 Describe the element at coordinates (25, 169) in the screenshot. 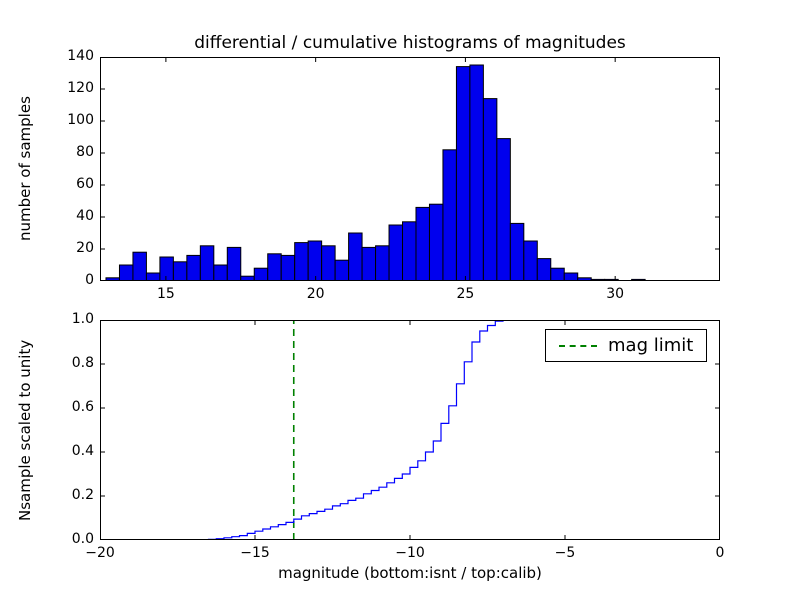

I see `top-ylabel: number of samples` at that location.